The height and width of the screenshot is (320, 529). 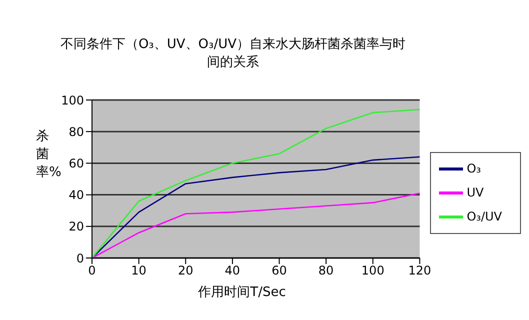 What do you see at coordinates (92, 271) in the screenshot?
I see `x-tick-label: 0` at bounding box center [92, 271].